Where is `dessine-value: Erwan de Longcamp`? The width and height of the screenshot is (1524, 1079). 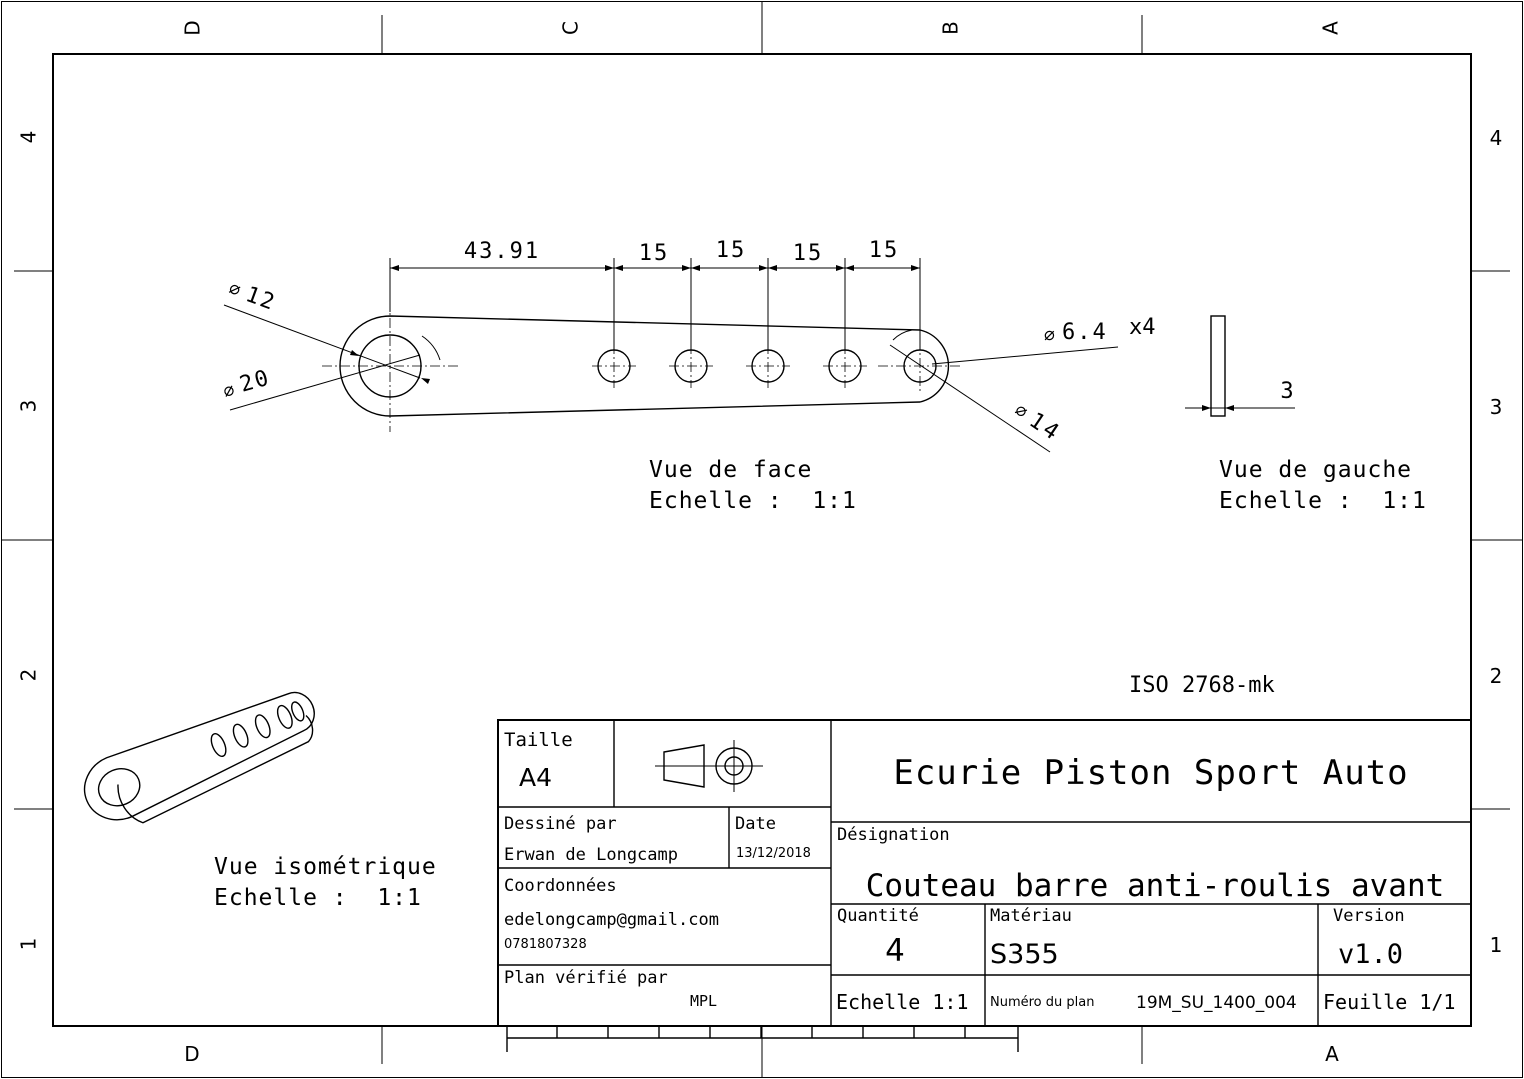 dessine-value: Erwan de Longcamp is located at coordinates (591, 855).